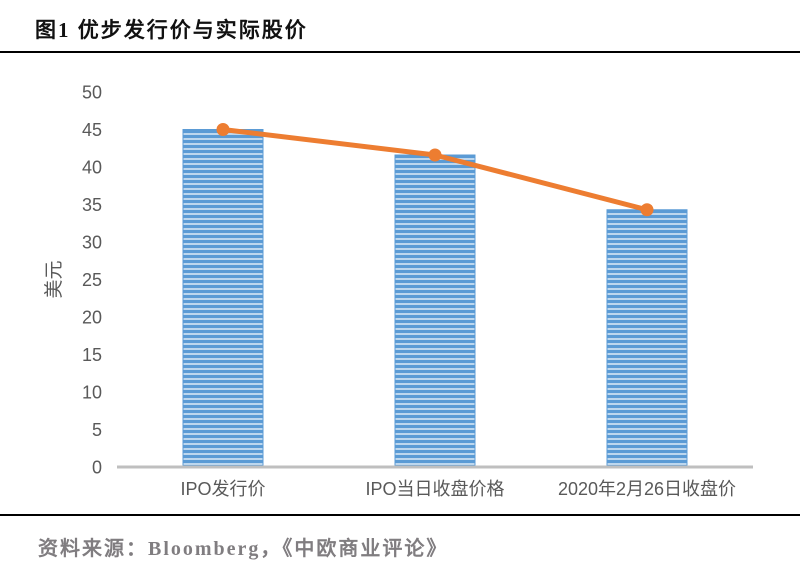 This screenshot has width=800, height=576. I want to click on x-category-label-1: IPO当日收盘价格, so click(434, 489).